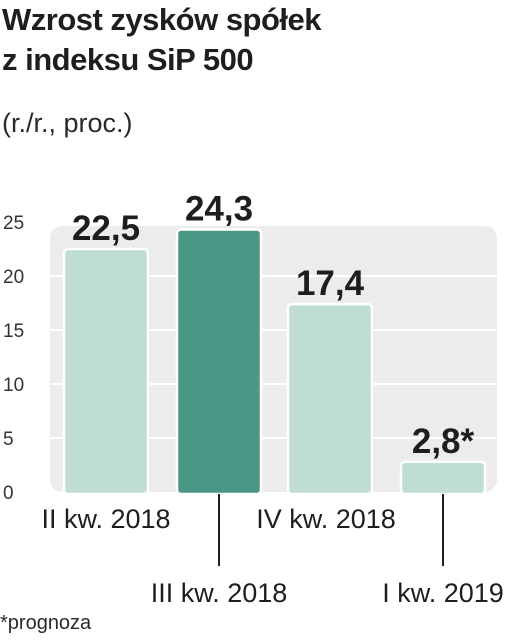 The image size is (506, 640). I want to click on y-tick-label: 25, so click(13, 223).